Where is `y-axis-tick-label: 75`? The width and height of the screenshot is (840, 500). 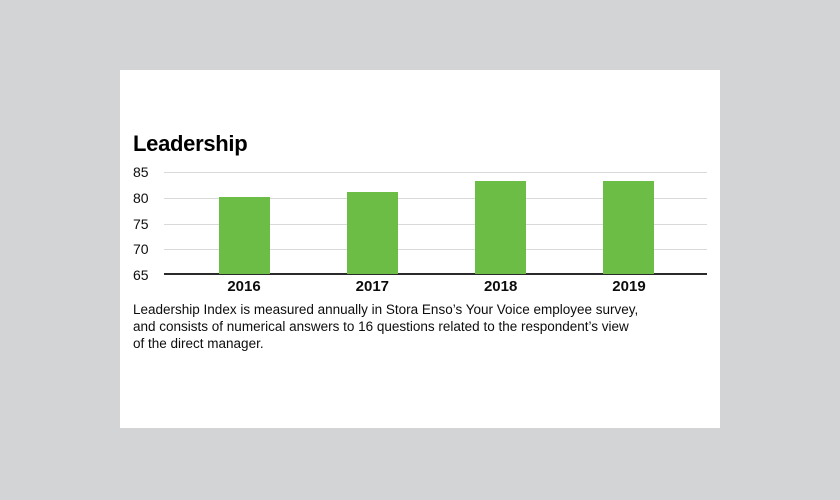
y-axis-tick-label: 75 is located at coordinates (141, 223).